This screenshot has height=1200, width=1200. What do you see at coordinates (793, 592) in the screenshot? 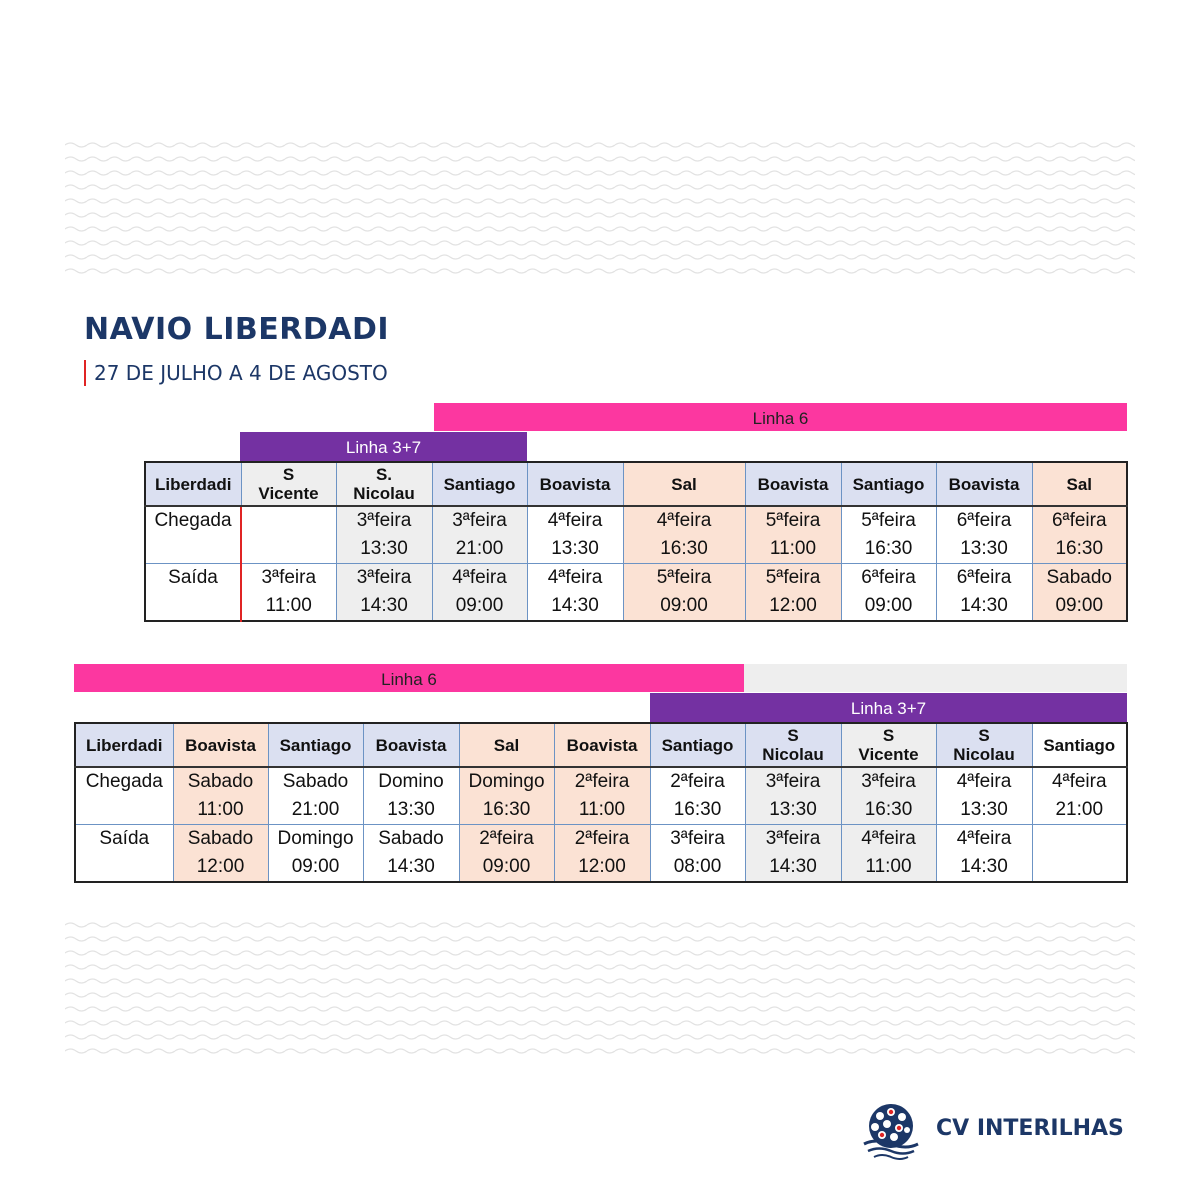
I see `schedule-cell: 5ªfeira 12:00` at bounding box center [793, 592].